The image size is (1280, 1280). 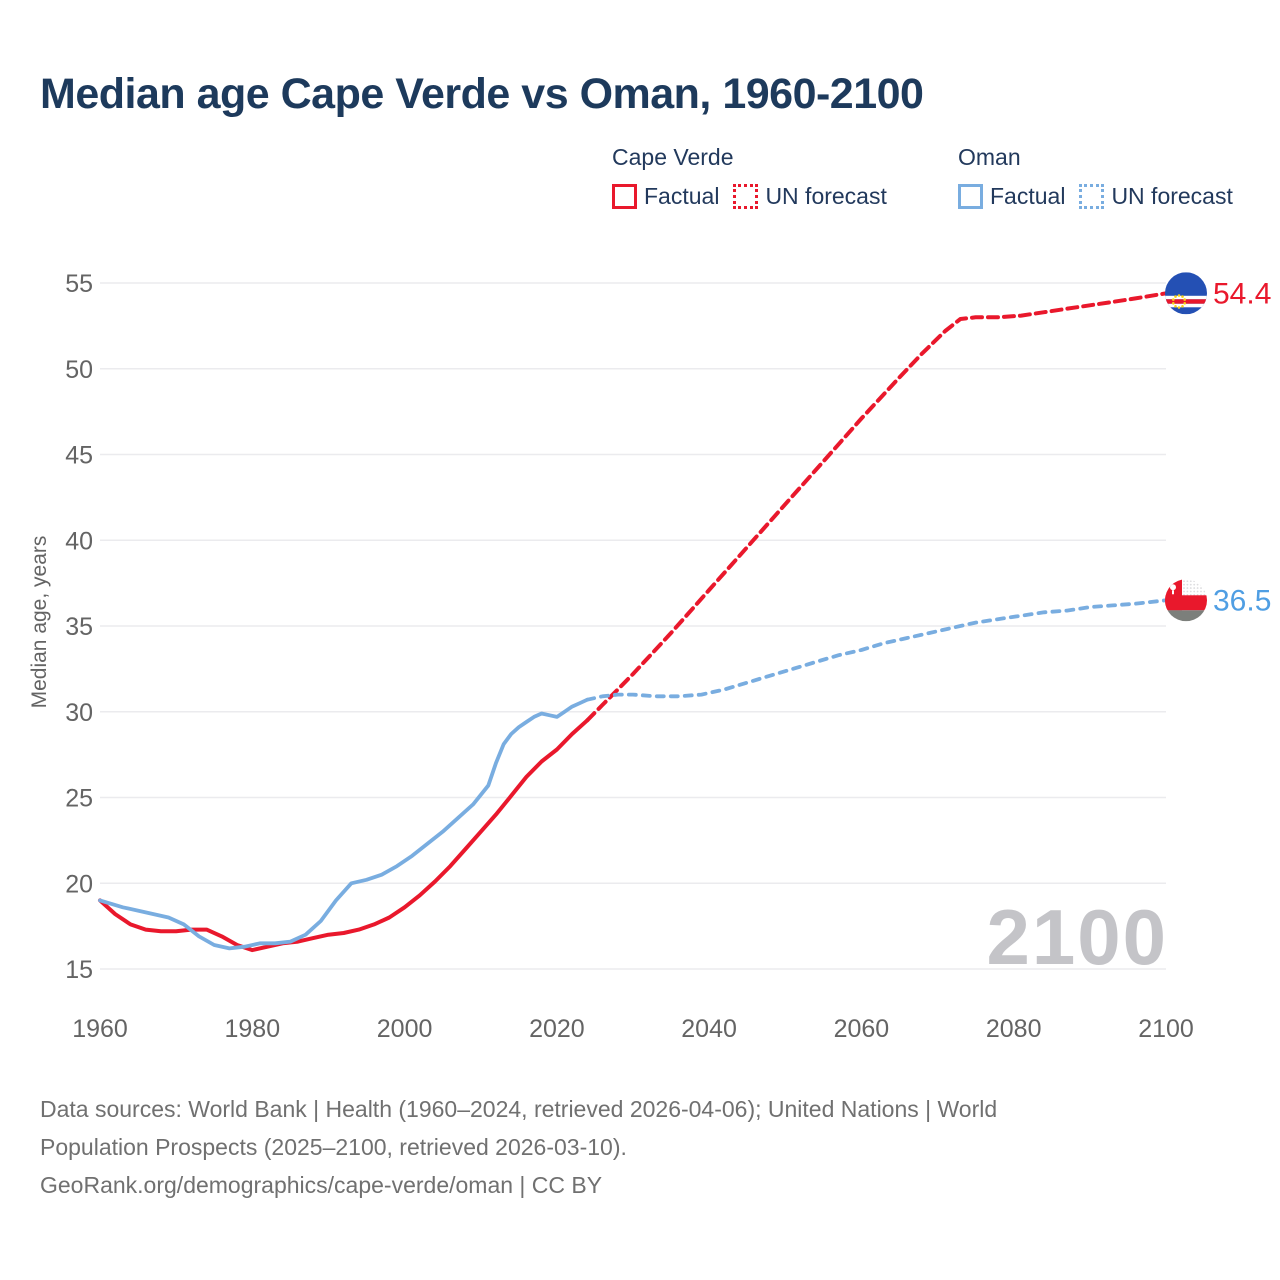 I want to click on legend-group-title: Oman, so click(x=989, y=157).